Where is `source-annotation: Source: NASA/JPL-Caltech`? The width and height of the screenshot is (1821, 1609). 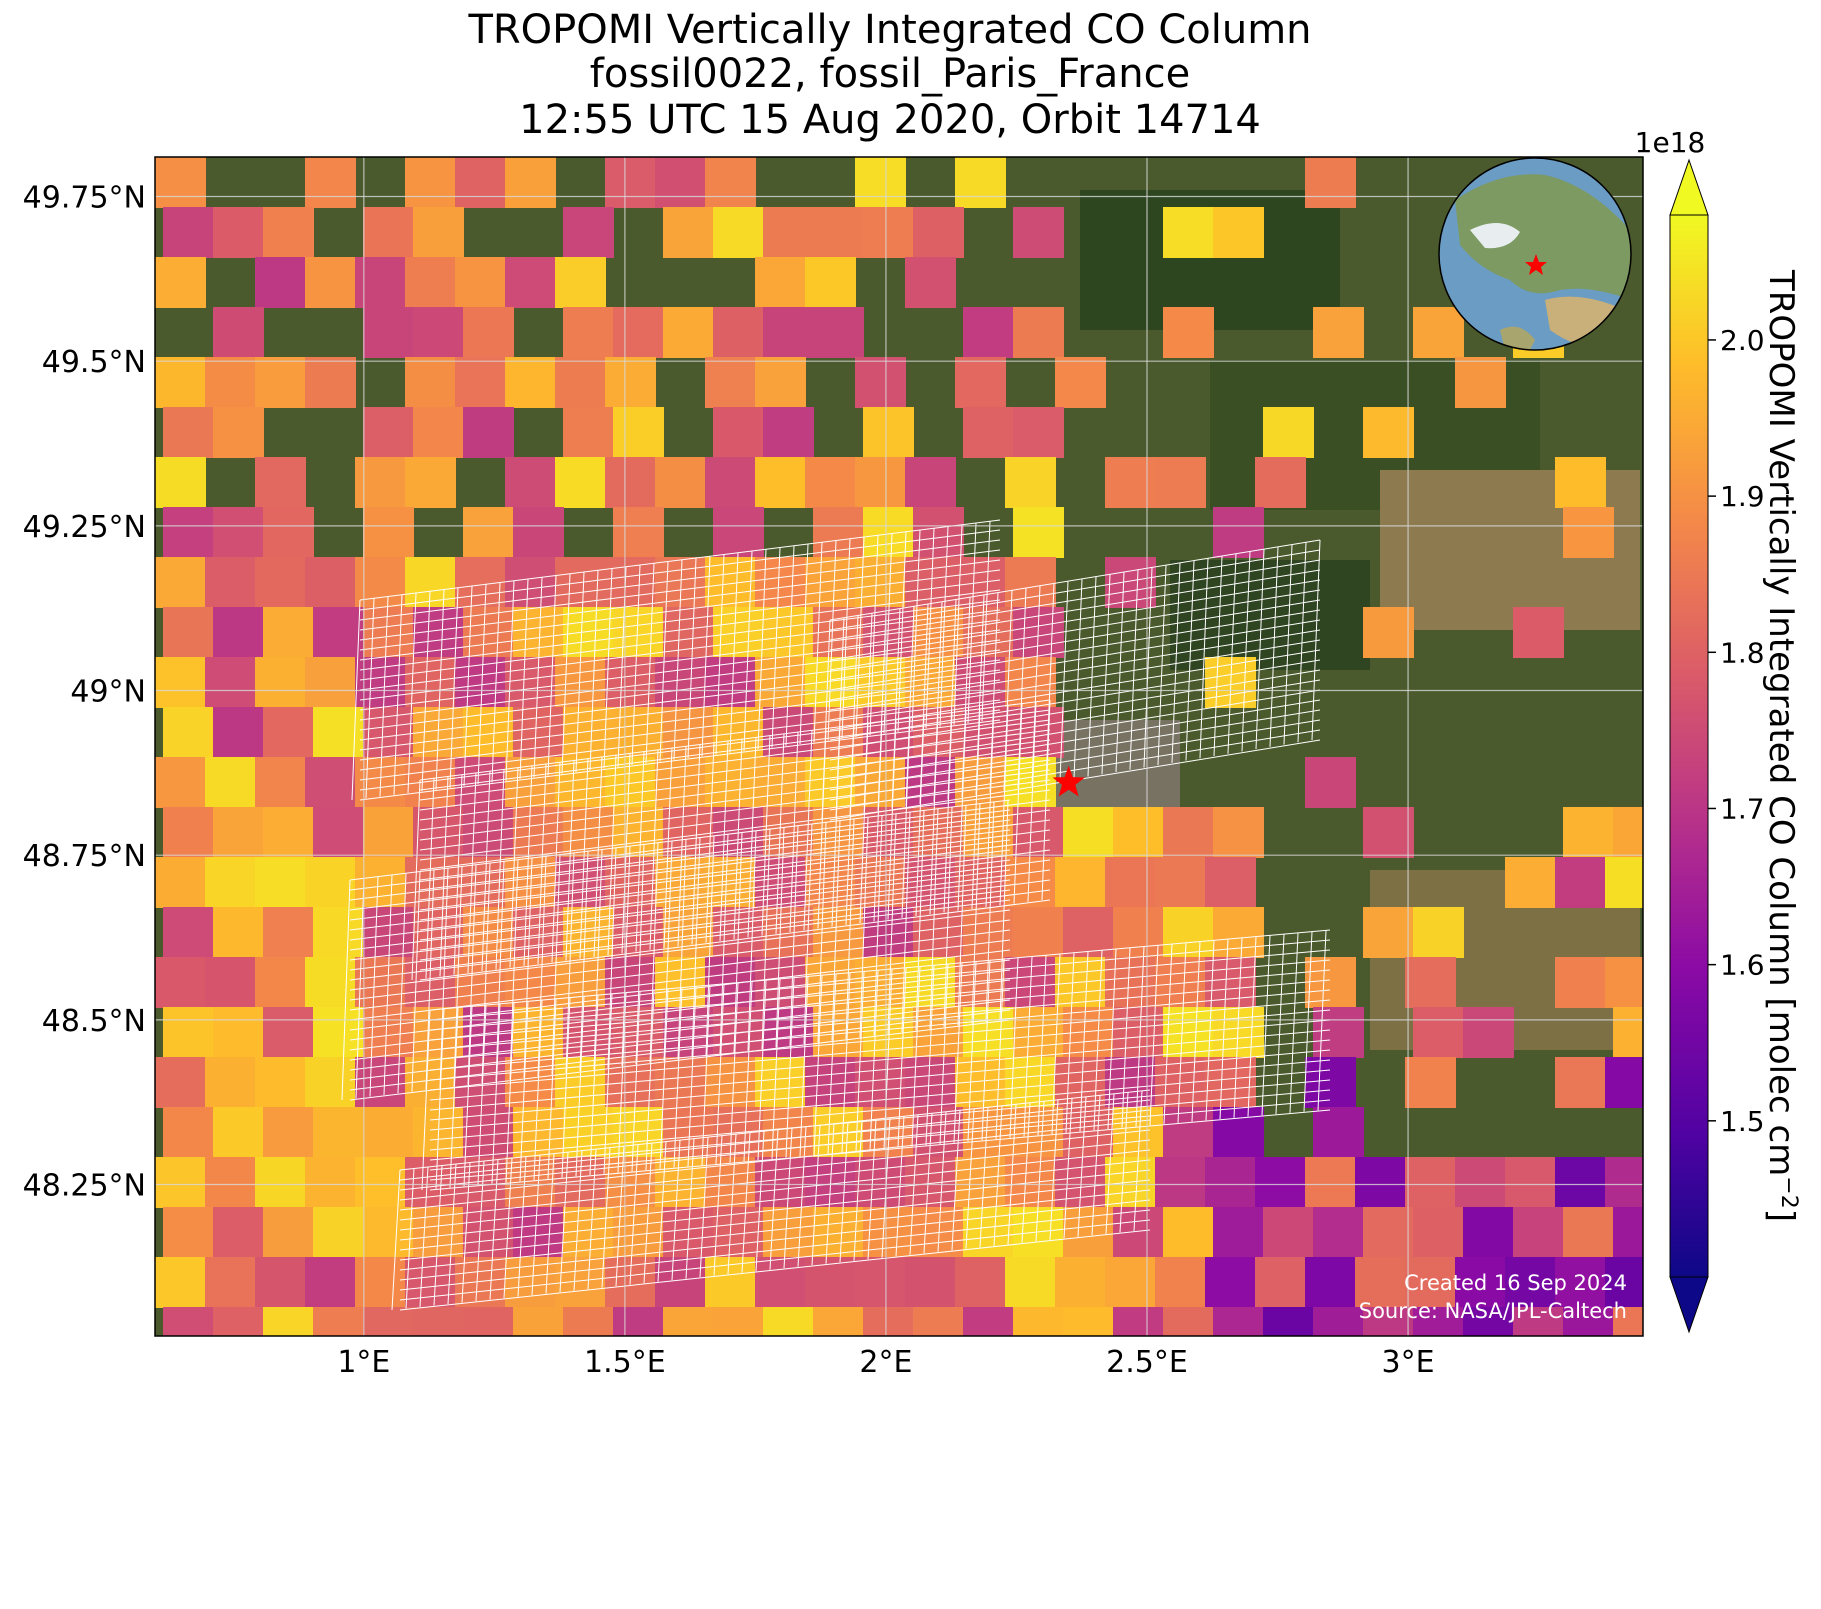 source-annotation: Source: NASA/JPL-Caltech is located at coordinates (1493, 1311).